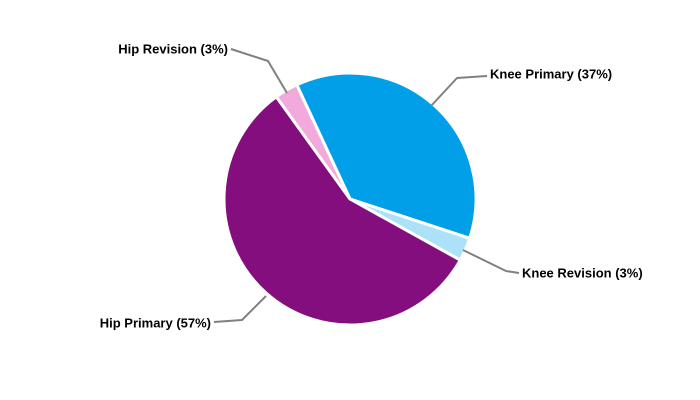 The image size is (700, 400). I want to click on leader-line-knee-primary, so click(459, 91).